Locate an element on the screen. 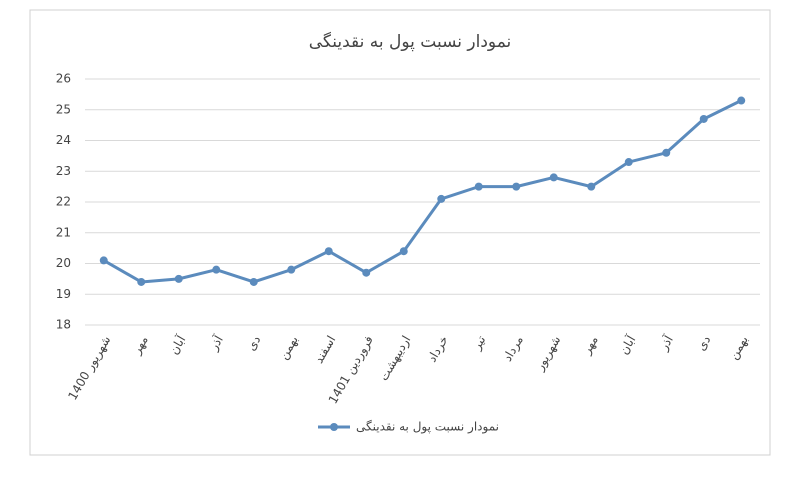 The image size is (800, 484). y-tick-label: 22 is located at coordinates (63, 202).